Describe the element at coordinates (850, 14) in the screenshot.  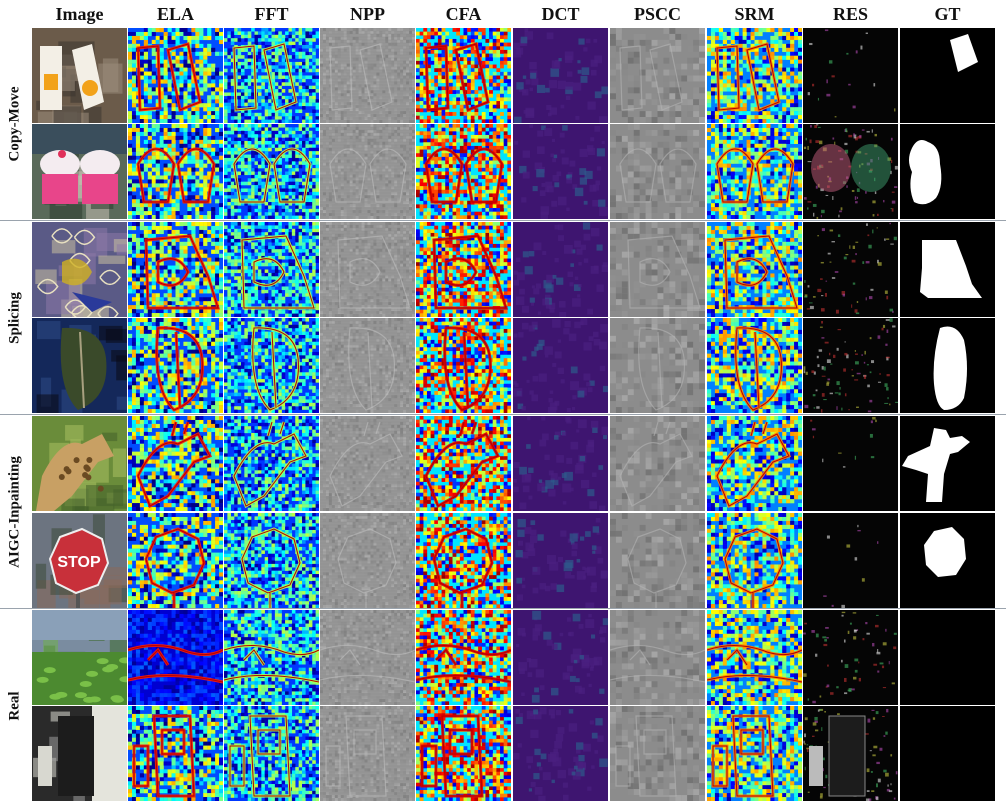
I see `column-header-res: RES` at that location.